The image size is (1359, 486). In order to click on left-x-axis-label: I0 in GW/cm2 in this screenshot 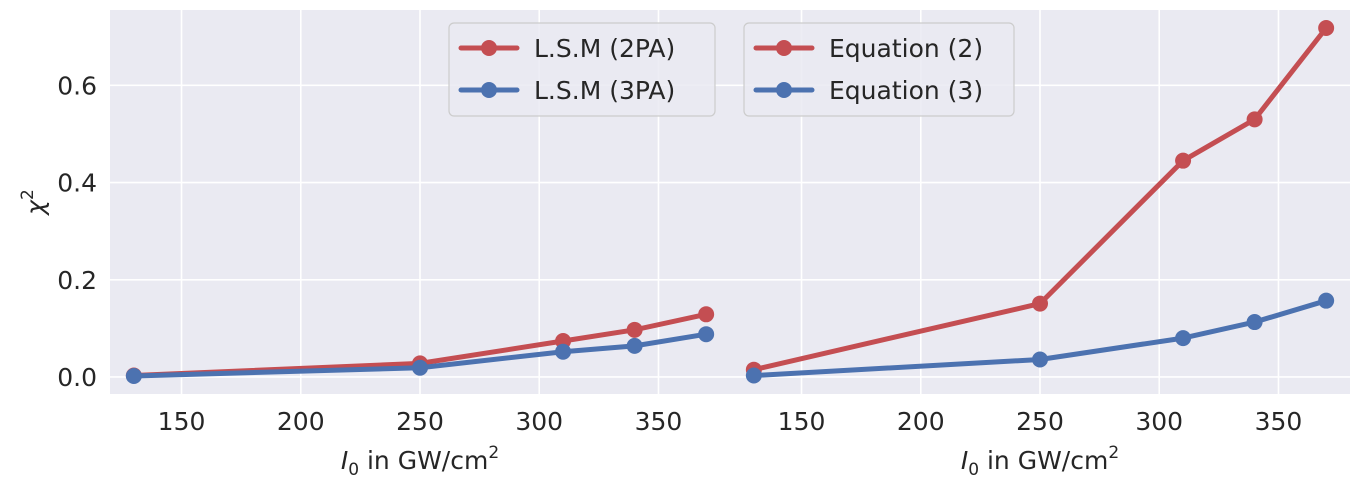, I will do `click(420, 461)`.